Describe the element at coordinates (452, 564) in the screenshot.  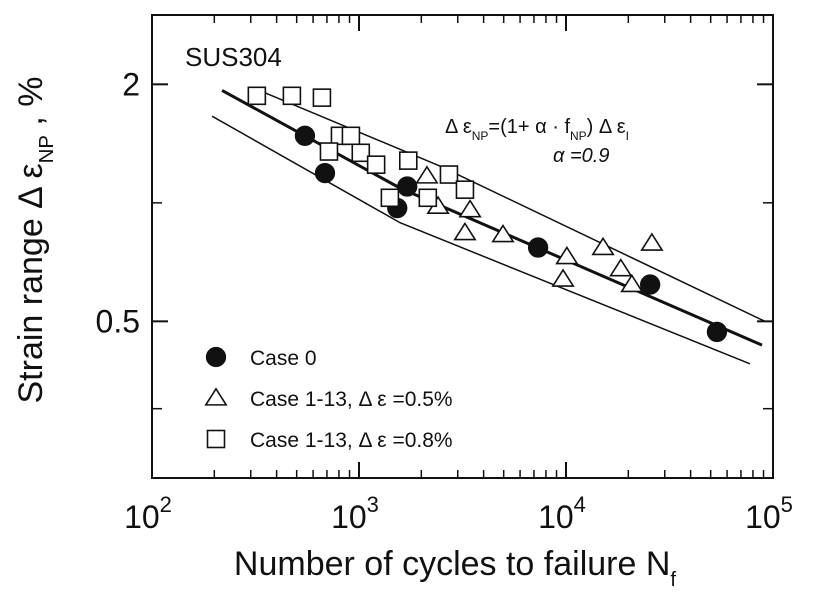
I see `label-part: Number of cycles to failure N` at that location.